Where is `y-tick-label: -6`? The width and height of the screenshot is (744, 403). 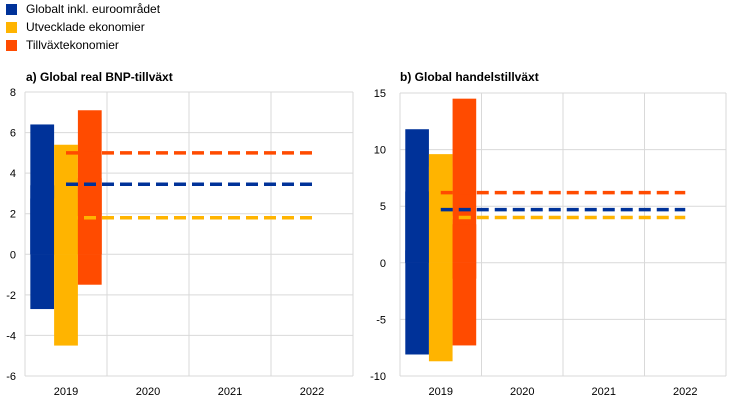 y-tick-label: -6 is located at coordinates (11, 377).